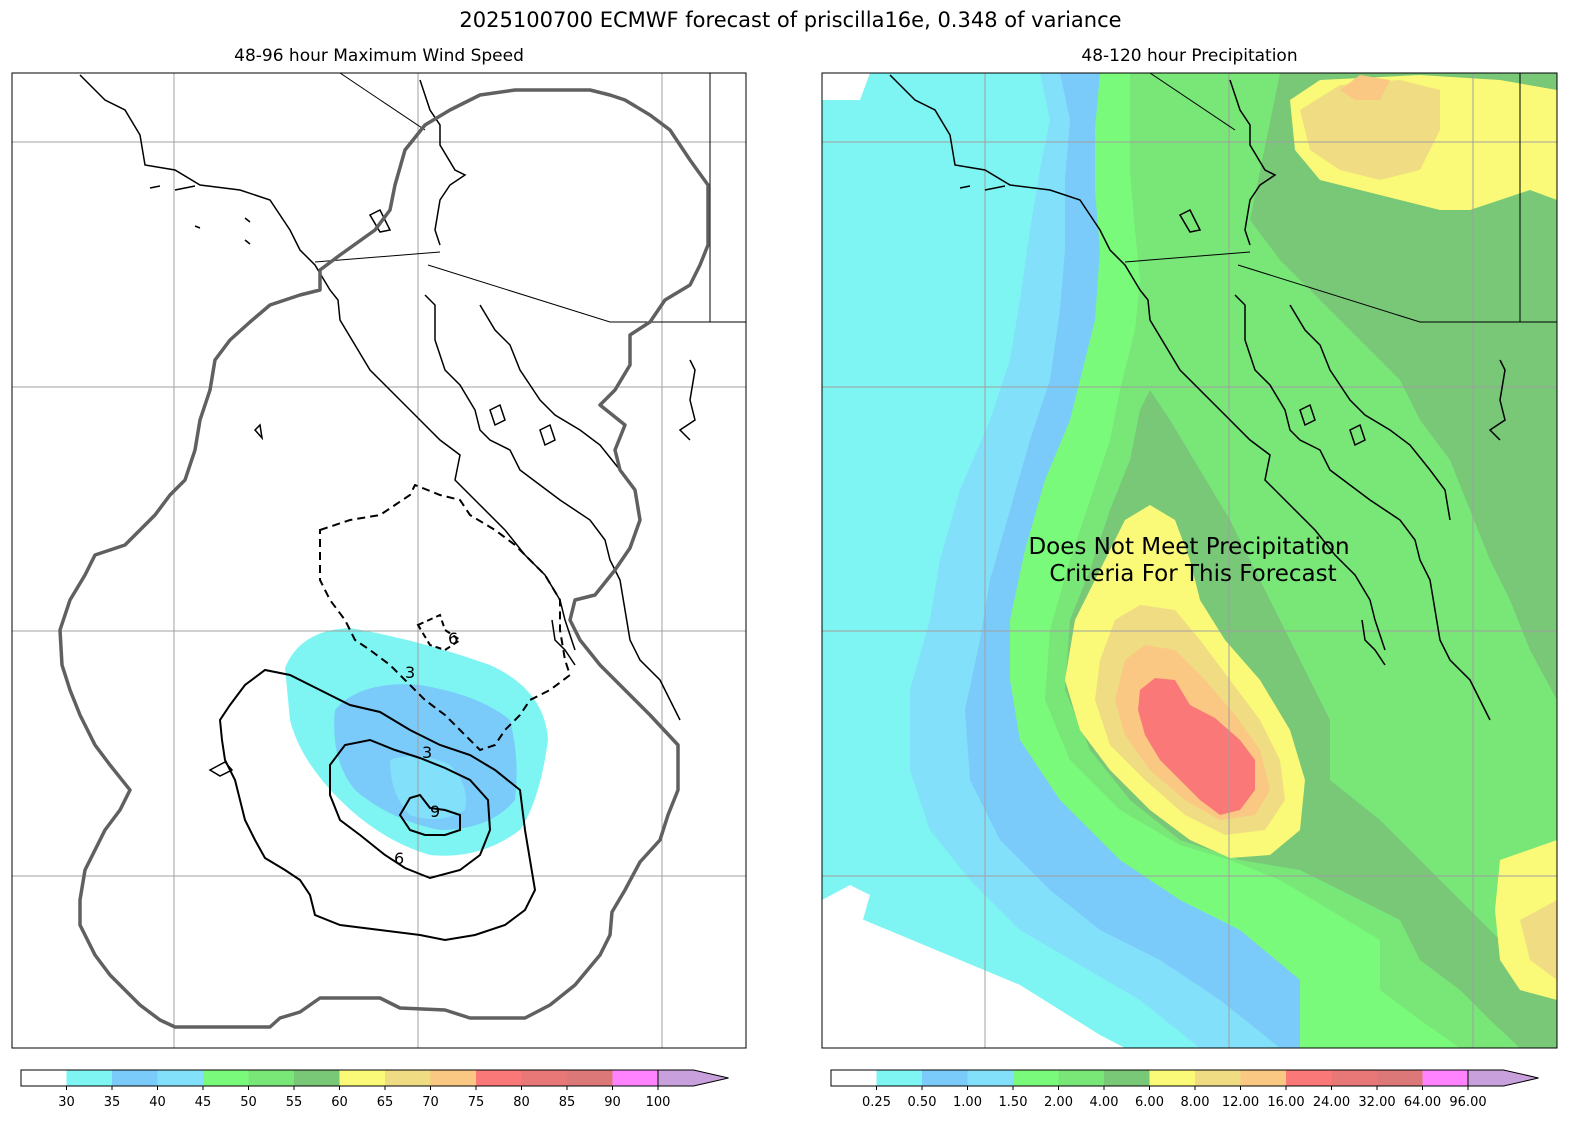  I want to click on precip-colorbar-tick-label: 96.00, so click(1467, 1102).